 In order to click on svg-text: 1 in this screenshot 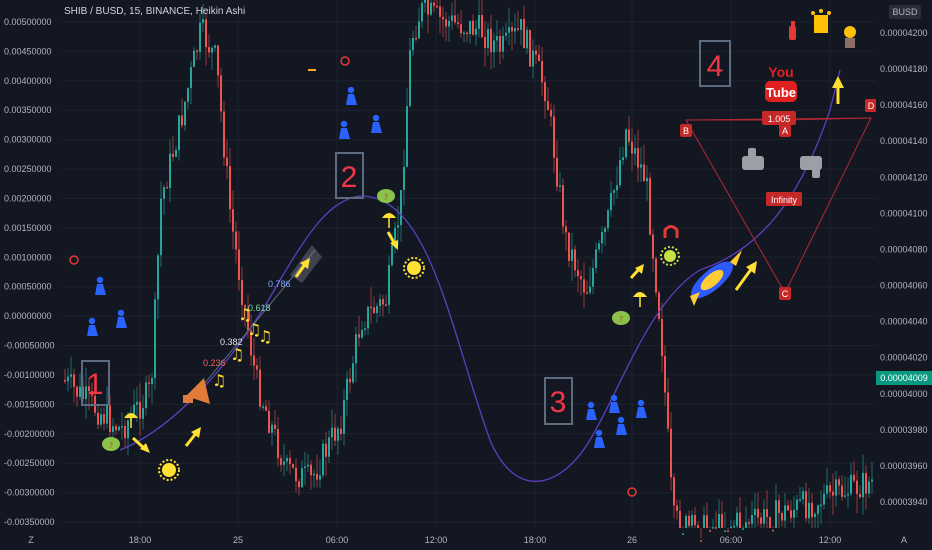, I will do `click(95, 384)`.